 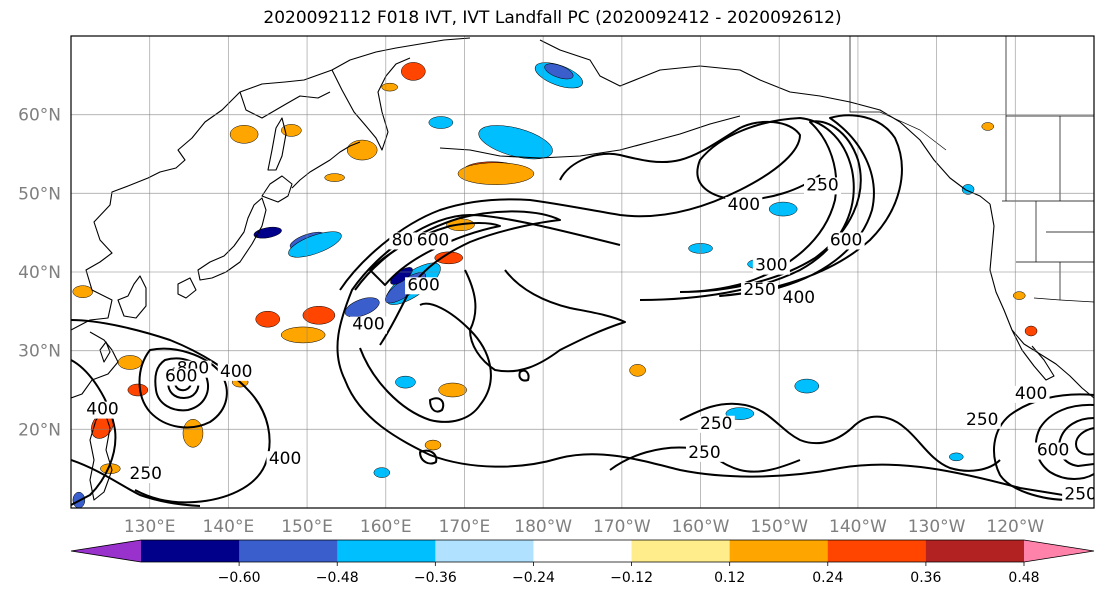 I want to click on contour-label-1: 400, so click(x=744, y=205).